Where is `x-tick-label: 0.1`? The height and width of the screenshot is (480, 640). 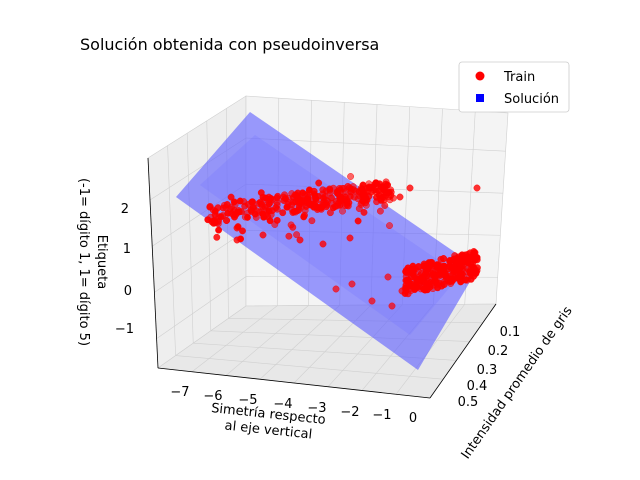
x-tick-label: 0.1 is located at coordinates (510, 332).